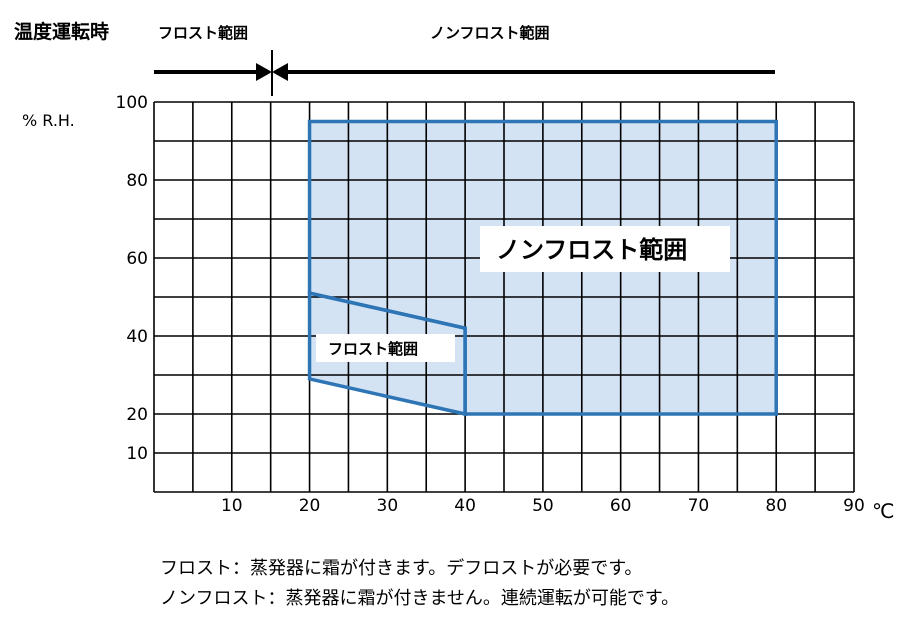  I want to click on y-tick-label: 20, so click(137, 415).